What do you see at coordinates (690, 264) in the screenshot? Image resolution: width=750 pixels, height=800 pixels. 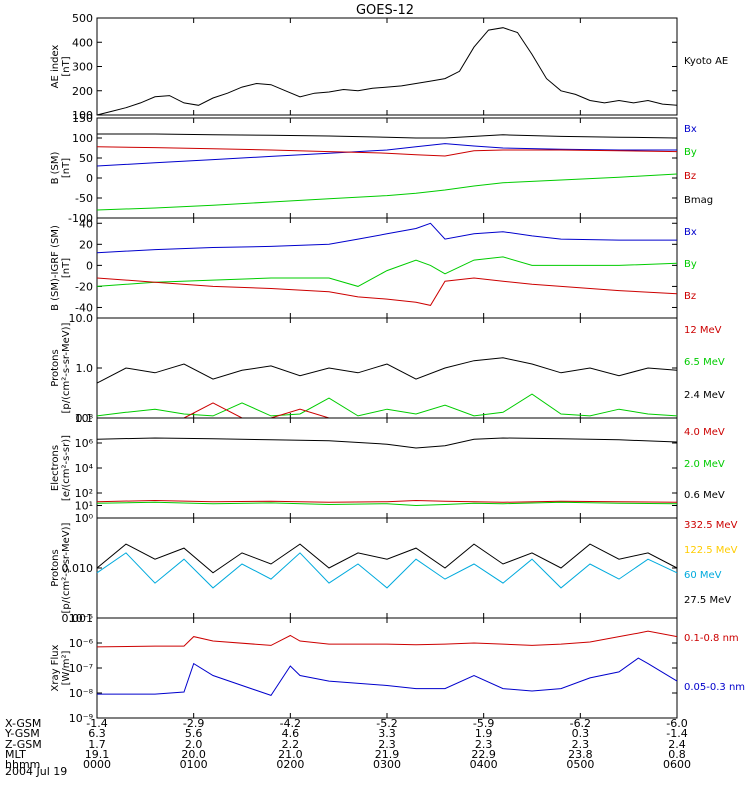 I see `legend-entry: By` at bounding box center [690, 264].